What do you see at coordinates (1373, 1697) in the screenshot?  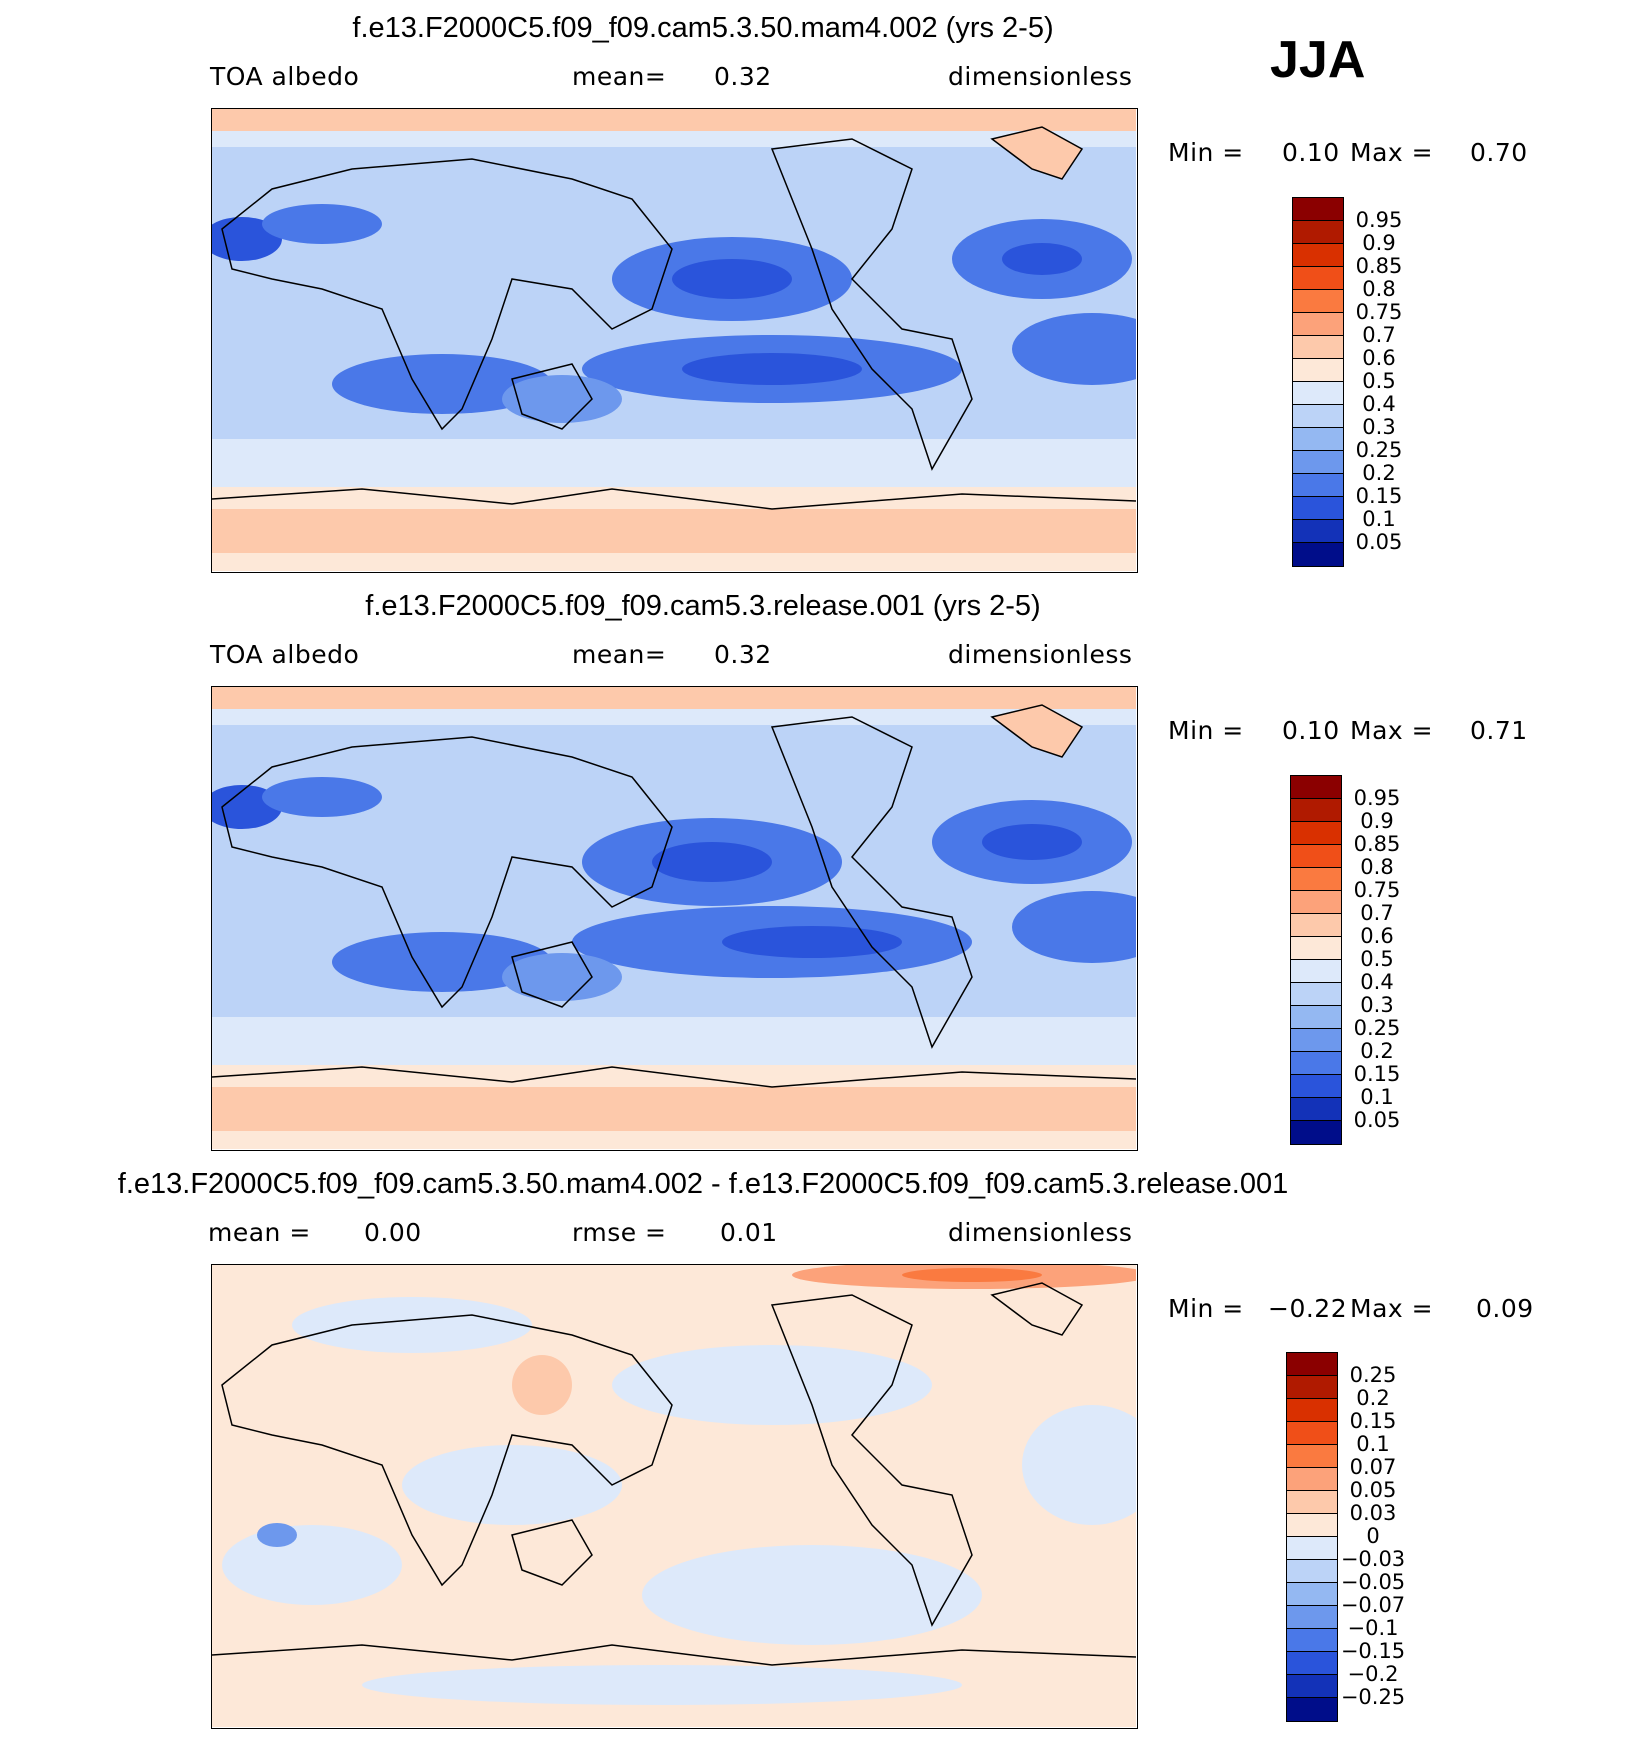 I see `colorbar-tick-label: −0.25` at bounding box center [1373, 1697].